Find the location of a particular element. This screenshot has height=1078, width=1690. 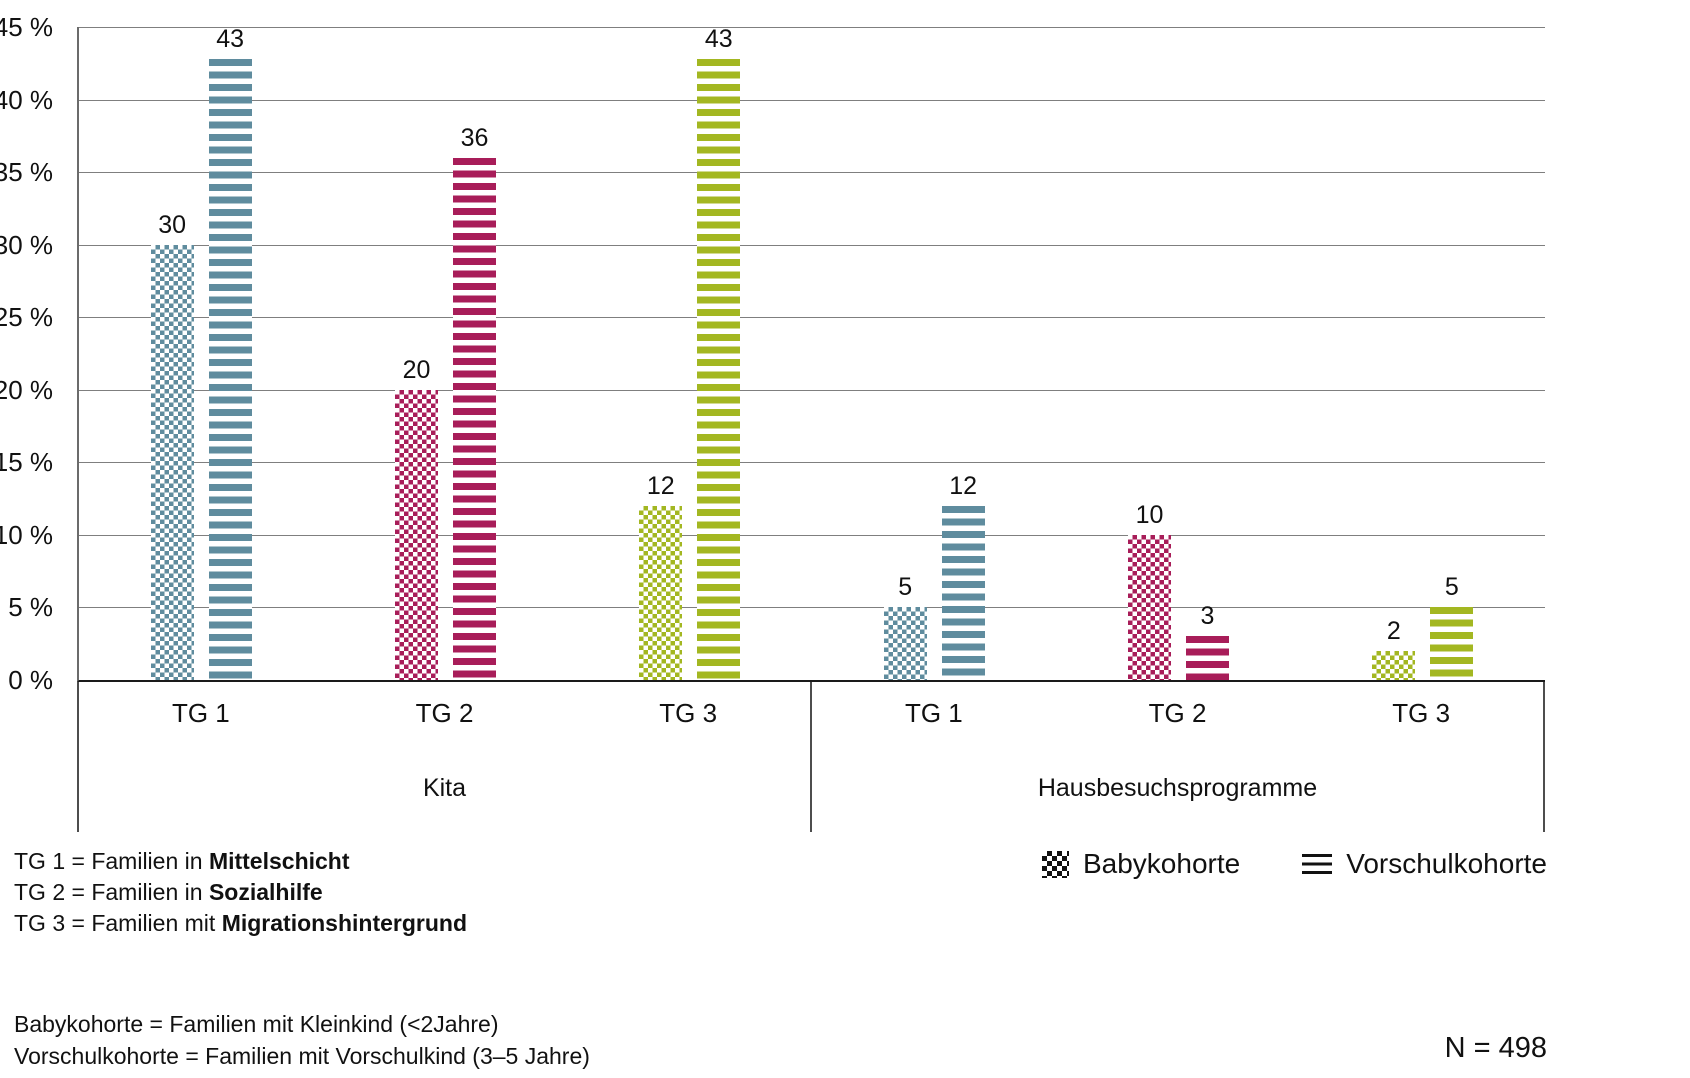

axis-group: TG 1 TG 2 TG 3 Kita is located at coordinates (444, 757).